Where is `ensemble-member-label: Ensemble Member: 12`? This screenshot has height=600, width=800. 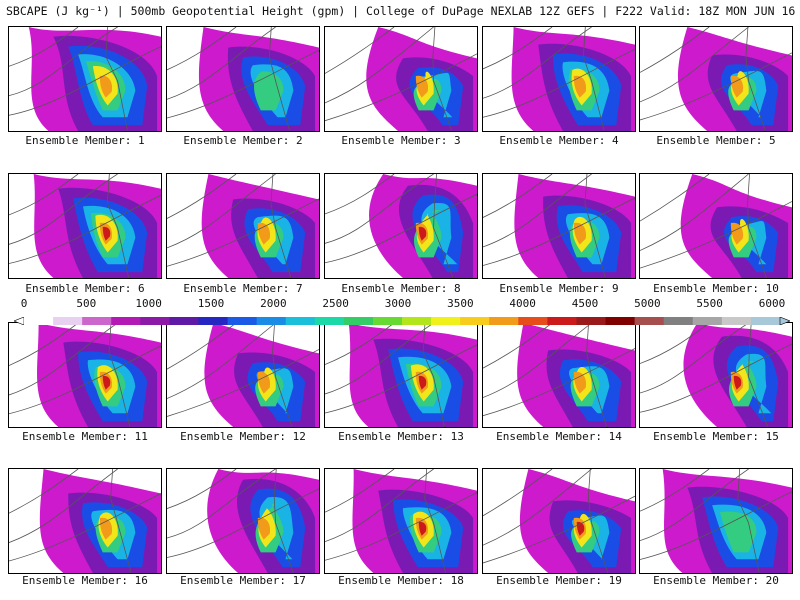 ensemble-member-label: Ensemble Member: 12 is located at coordinates (243, 436).